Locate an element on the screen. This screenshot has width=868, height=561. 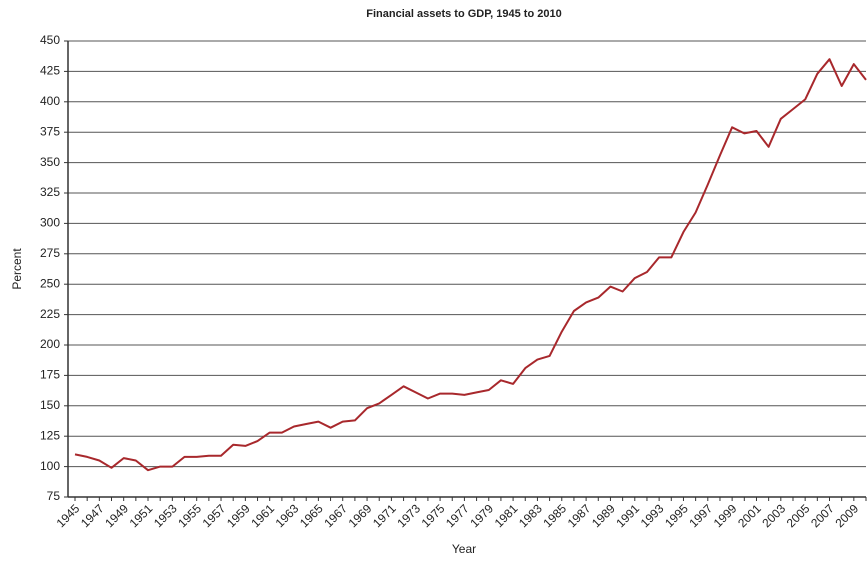
x-tick-label: 1953 is located at coordinates (165, 515).